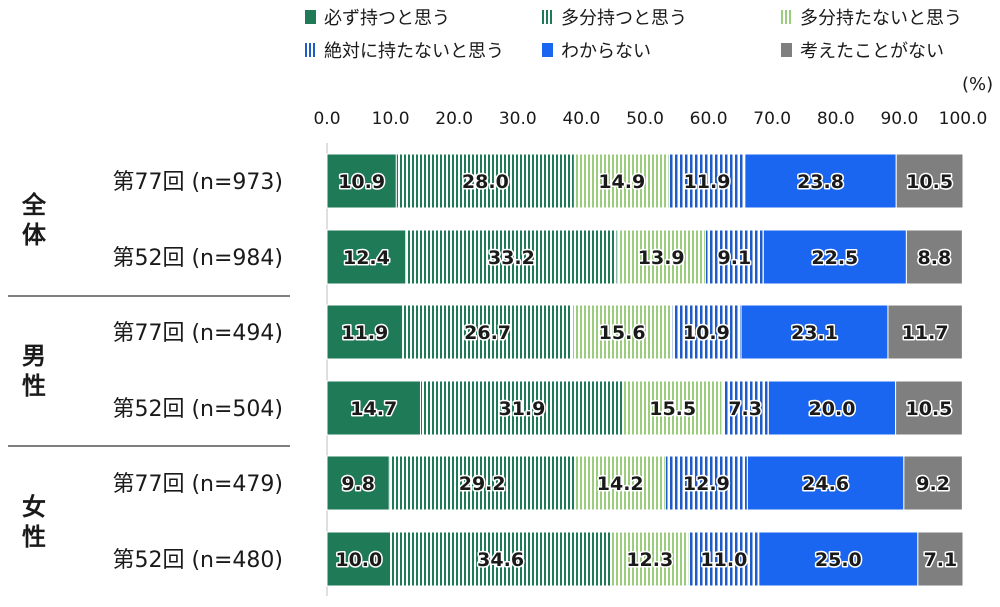 The height and width of the screenshot is (607, 1000). What do you see at coordinates (836, 119) in the screenshot?
I see `x-tick-label: 80.0` at bounding box center [836, 119].